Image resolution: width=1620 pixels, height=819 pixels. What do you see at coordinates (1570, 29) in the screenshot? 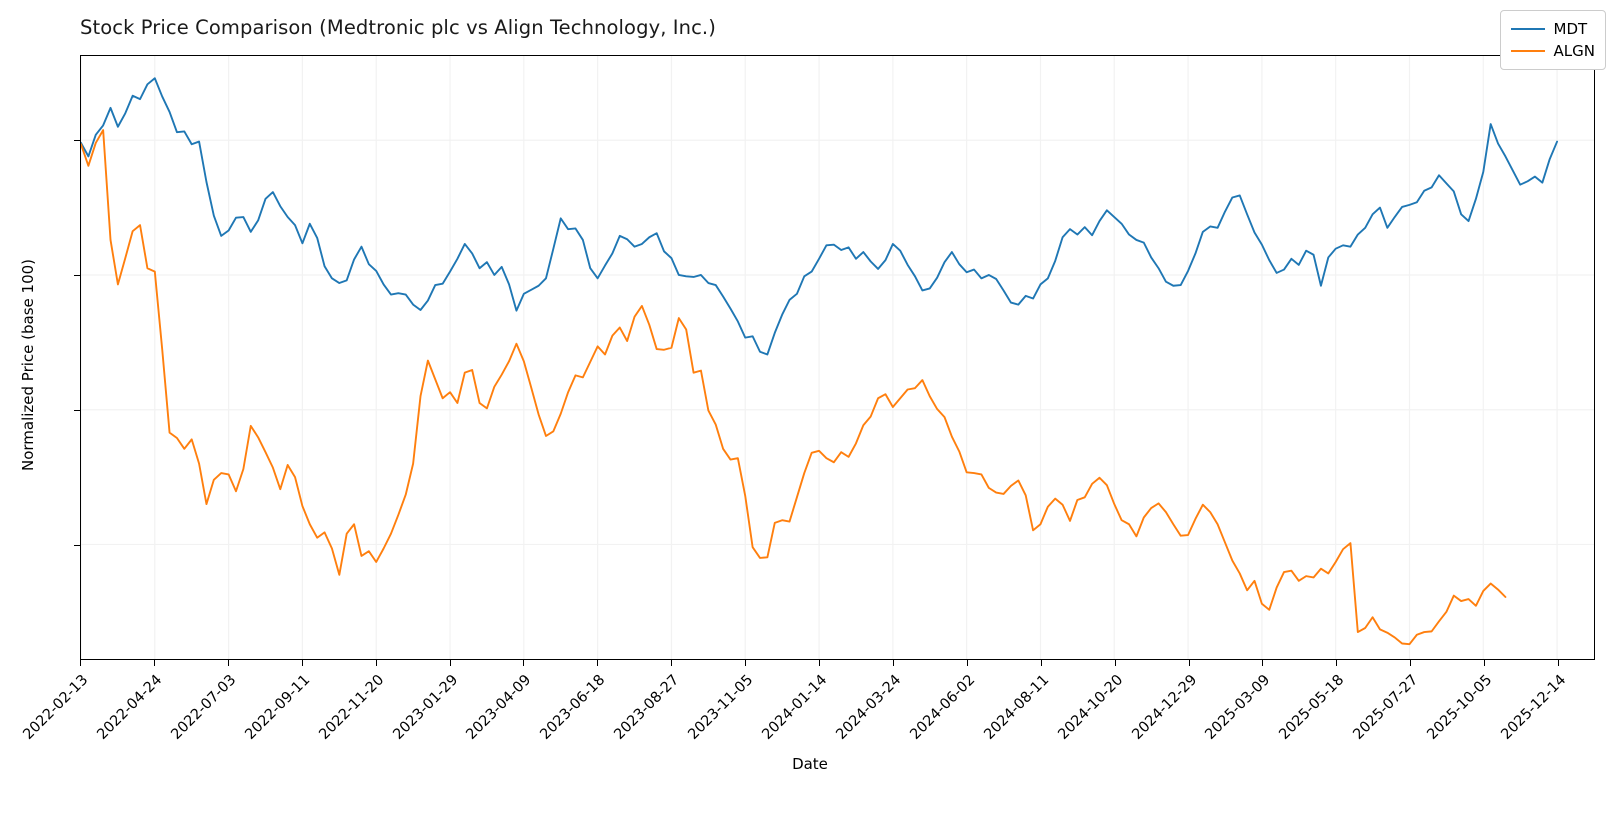
I see `legend-label: MDT` at bounding box center [1570, 29].